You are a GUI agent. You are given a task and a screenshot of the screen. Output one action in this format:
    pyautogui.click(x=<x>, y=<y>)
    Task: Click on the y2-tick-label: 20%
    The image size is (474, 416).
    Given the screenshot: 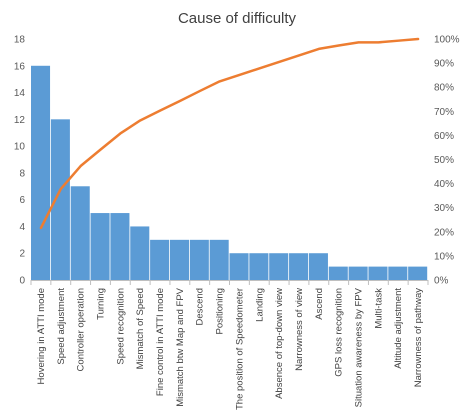 What is the action you would take?
    pyautogui.click(x=444, y=232)
    